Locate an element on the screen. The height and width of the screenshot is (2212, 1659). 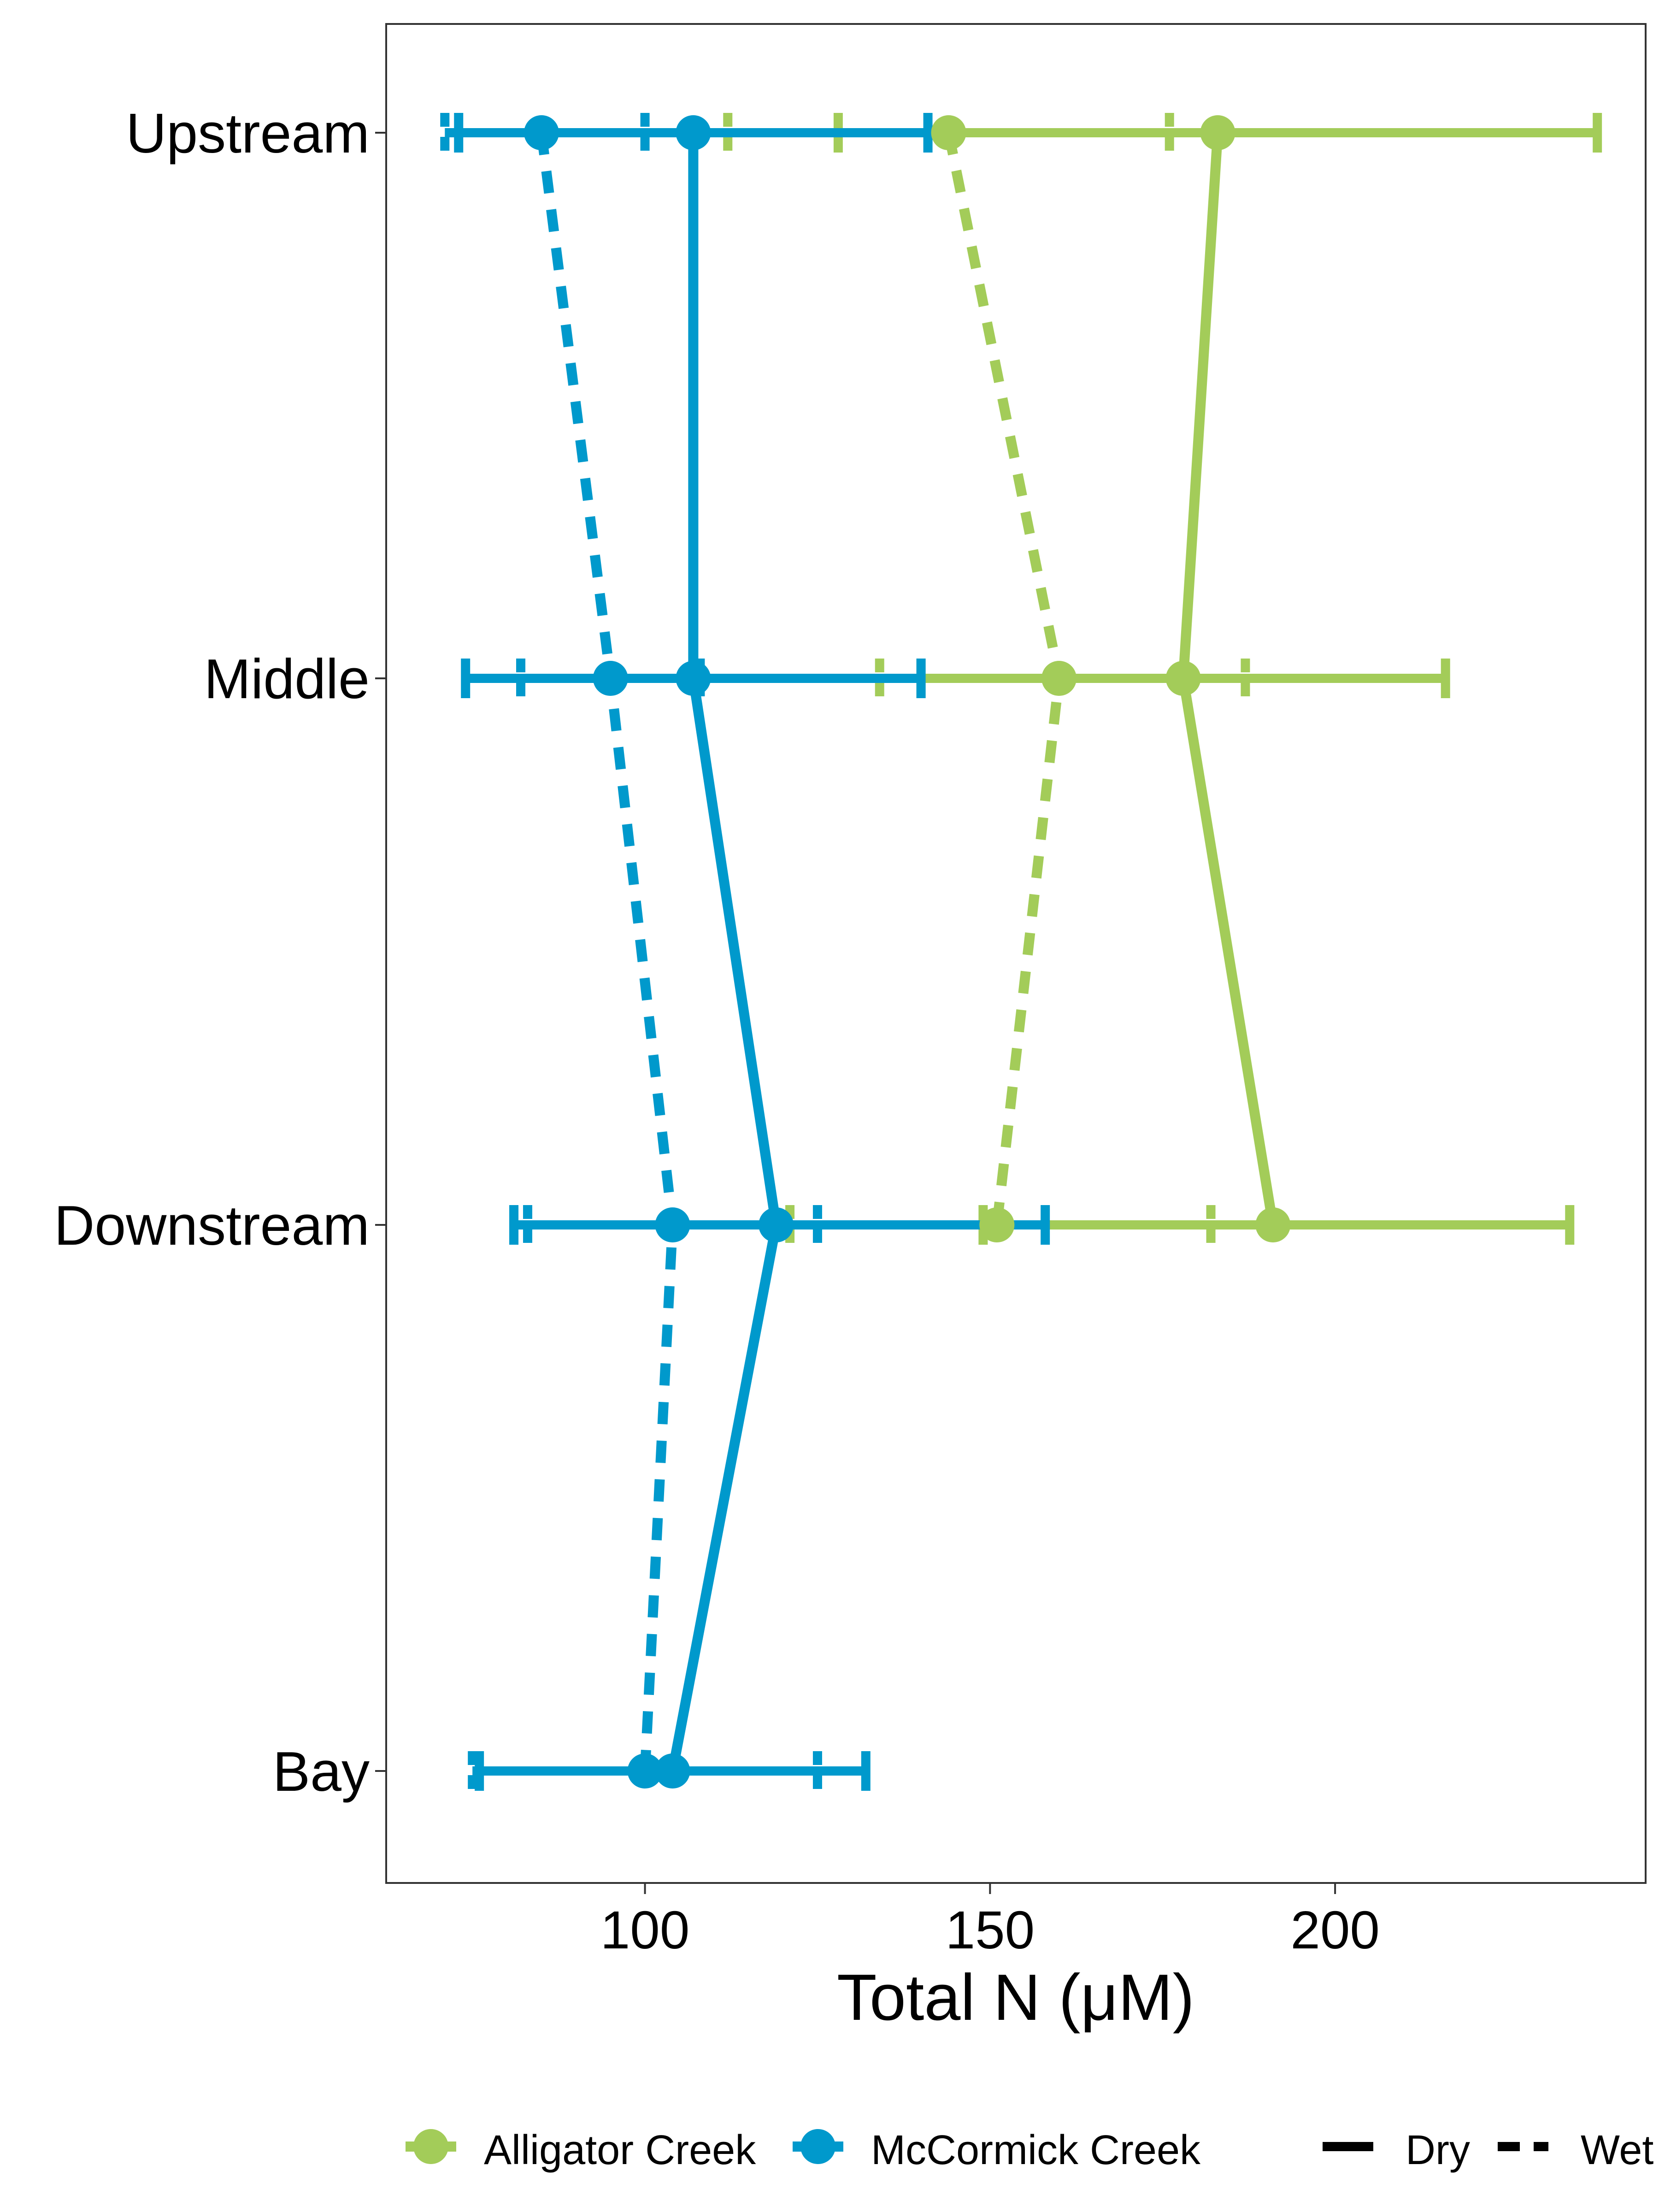
x-axis-tick-label: 200 is located at coordinates (1335, 1930).